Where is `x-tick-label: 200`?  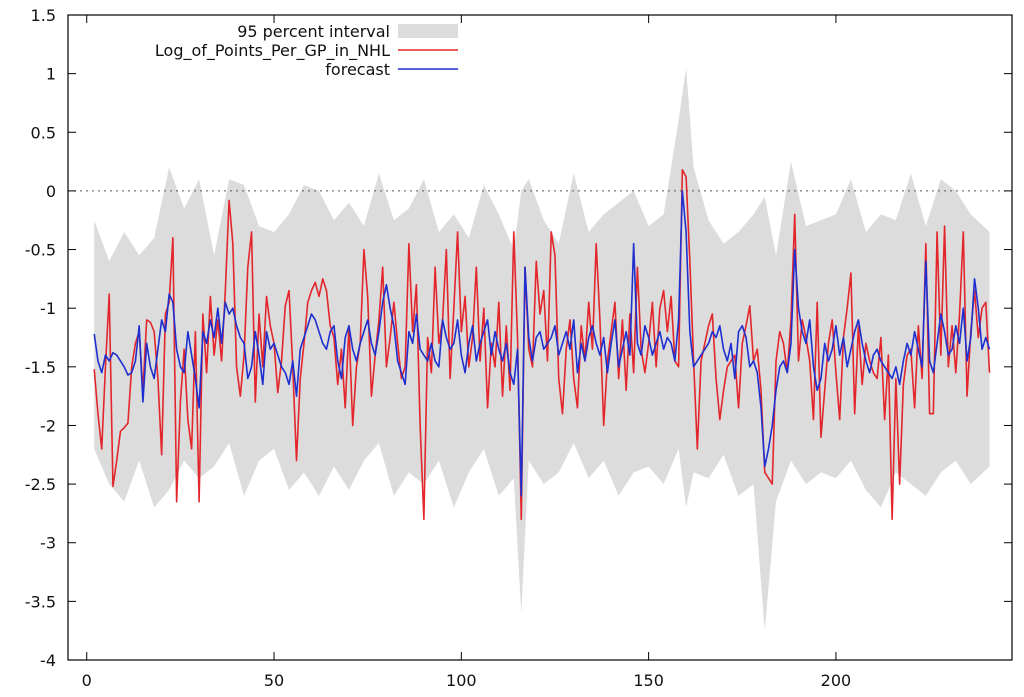
x-tick-label: 200 is located at coordinates (836, 680).